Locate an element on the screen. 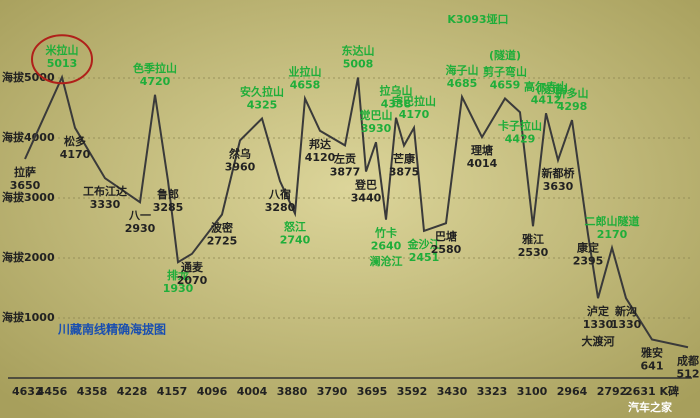 The height and width of the screenshot is (418, 700). station-elevation: 2451 is located at coordinates (424, 257).